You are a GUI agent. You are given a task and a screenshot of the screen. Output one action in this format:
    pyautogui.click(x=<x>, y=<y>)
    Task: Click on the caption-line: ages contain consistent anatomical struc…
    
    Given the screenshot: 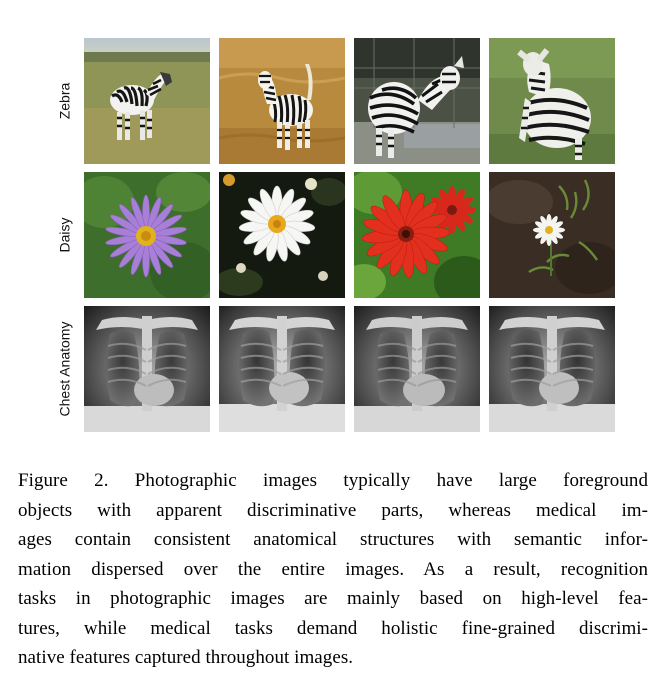 What is the action you would take?
    pyautogui.click(x=333, y=539)
    